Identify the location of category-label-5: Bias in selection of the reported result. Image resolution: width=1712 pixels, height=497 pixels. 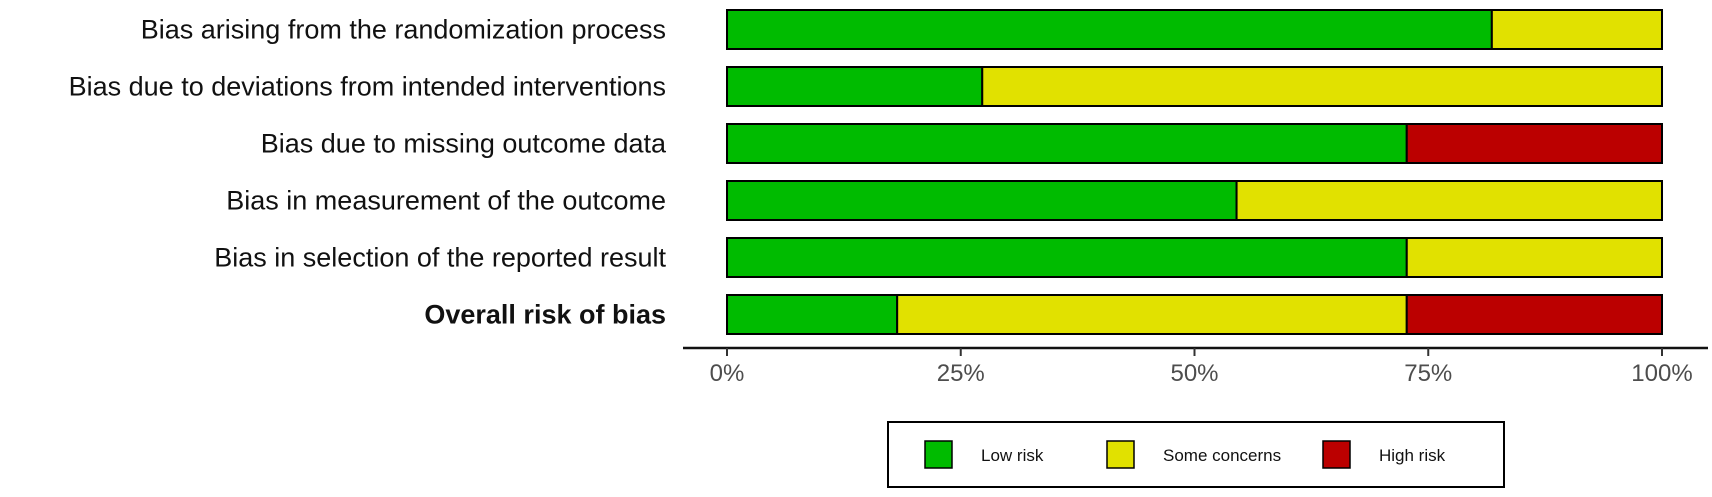
(440, 258).